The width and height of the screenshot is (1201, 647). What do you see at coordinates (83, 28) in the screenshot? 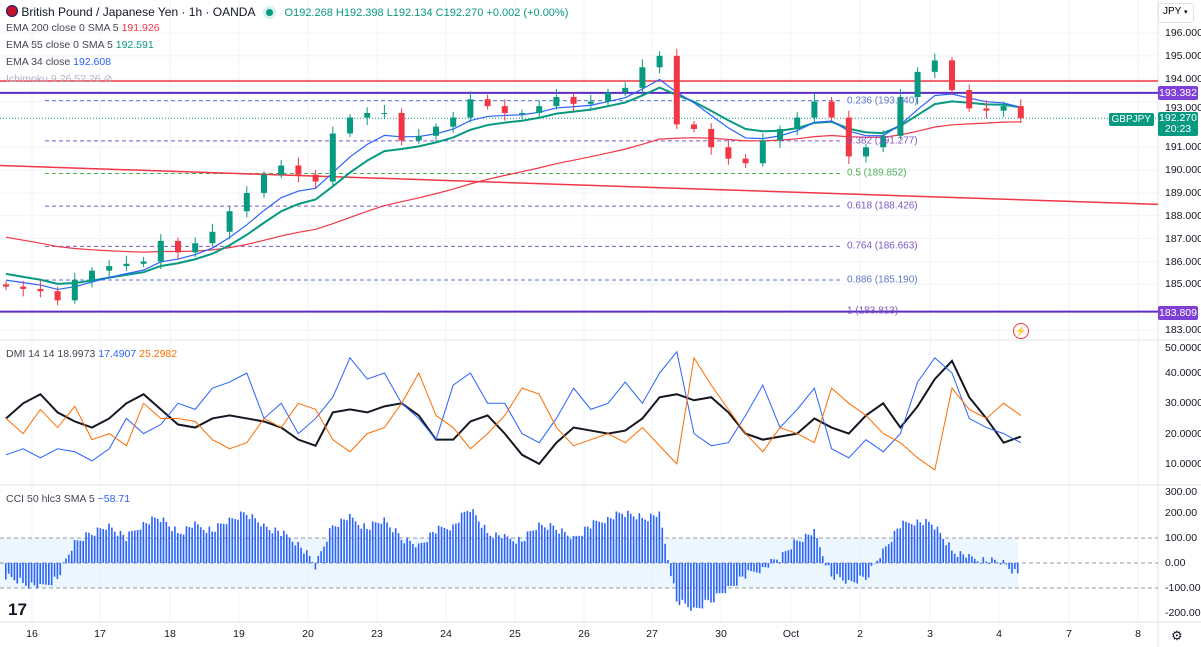
I see `legend-ema200: EMA 200 close 0 SMA 5 191.926` at bounding box center [83, 28].